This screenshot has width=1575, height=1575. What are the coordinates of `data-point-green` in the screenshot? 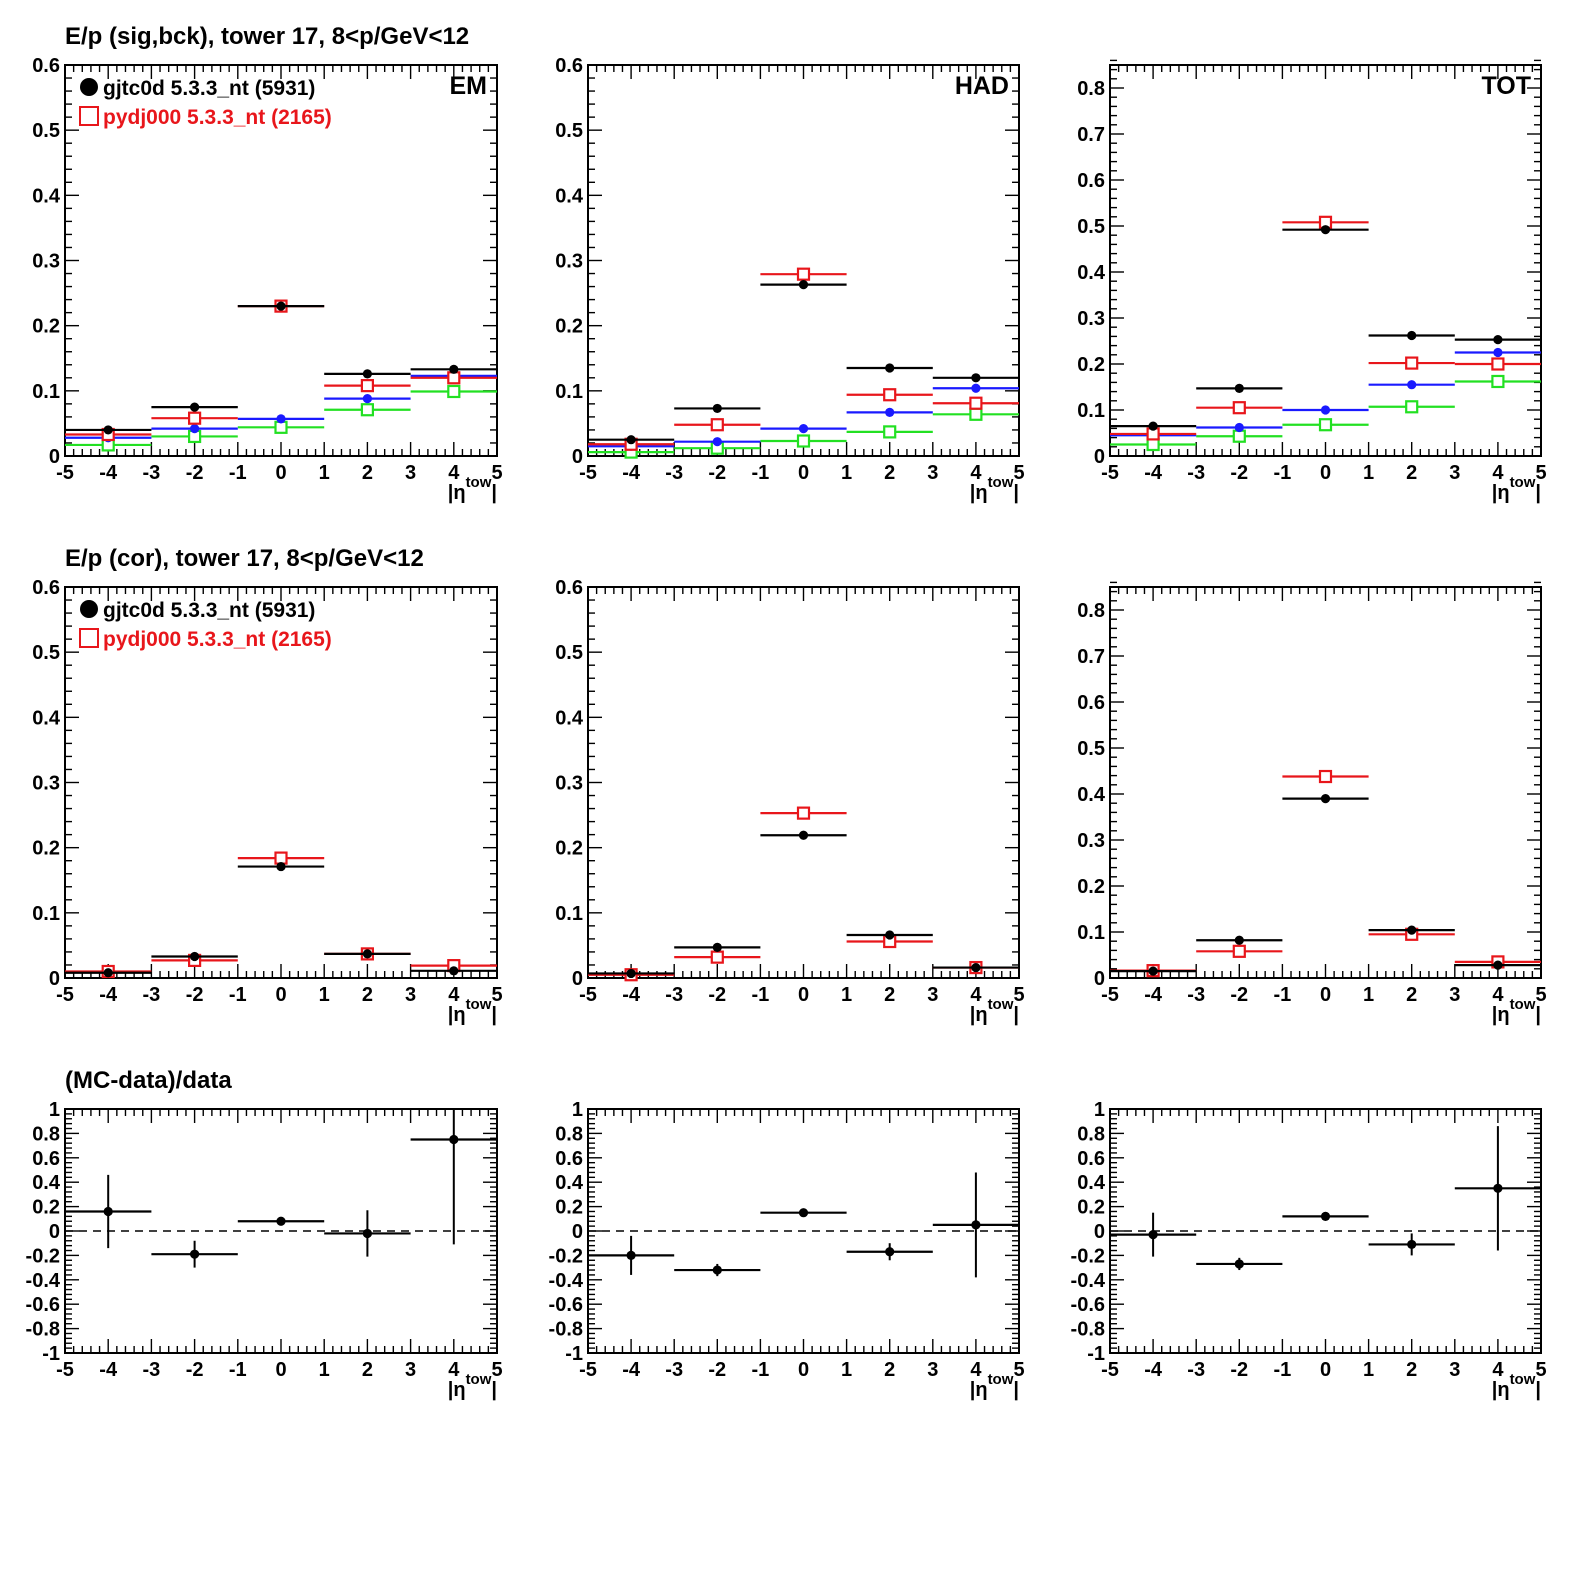 It's located at (1153, 444).